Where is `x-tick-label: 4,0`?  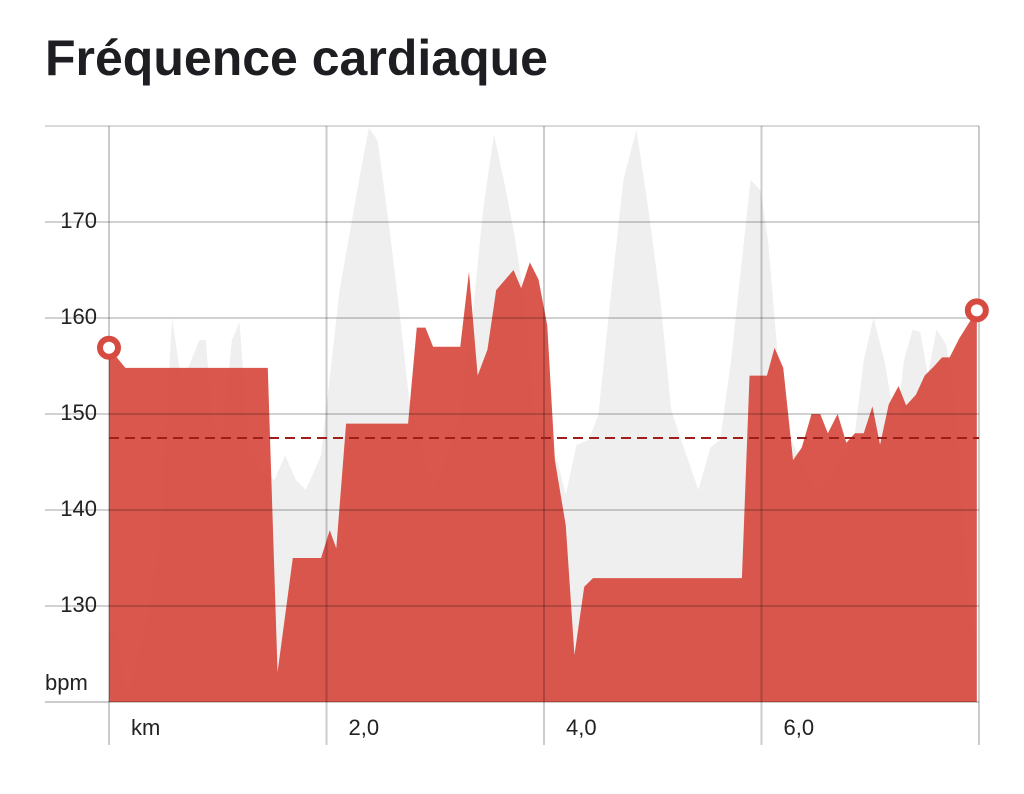 x-tick-label: 4,0 is located at coordinates (581, 727).